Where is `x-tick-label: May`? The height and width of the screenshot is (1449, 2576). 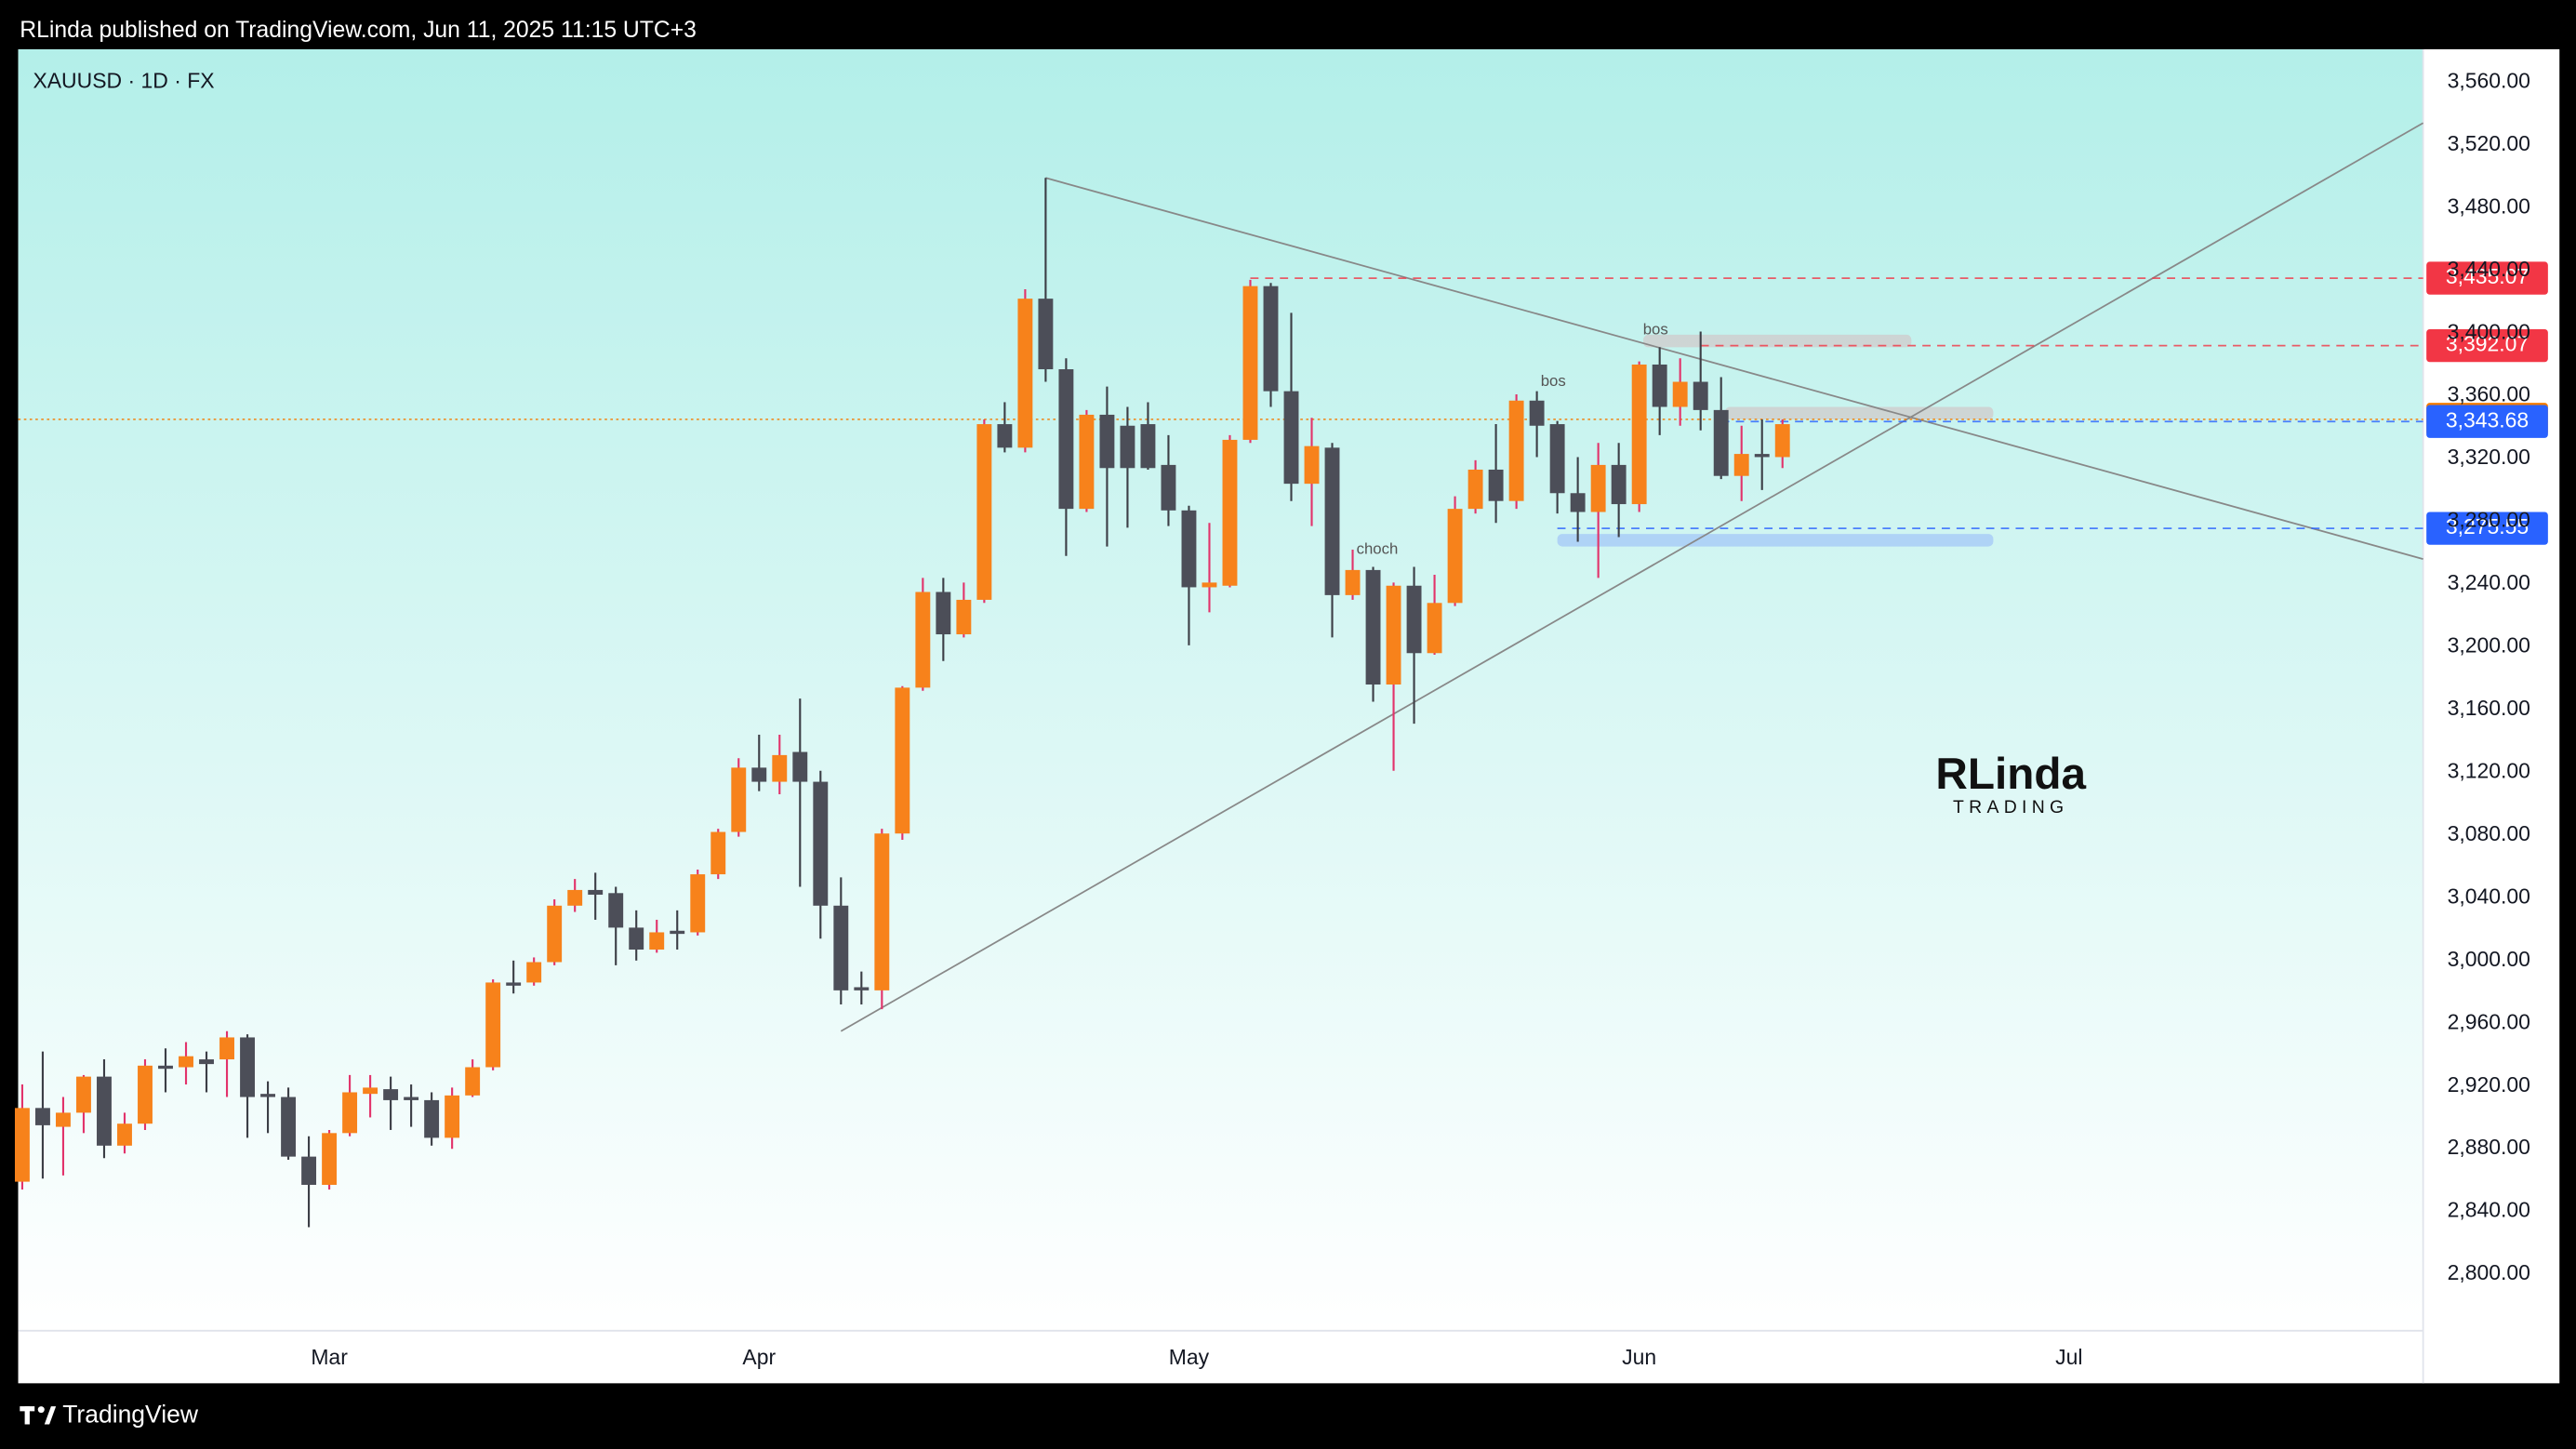
x-tick-label: May is located at coordinates (1189, 1357).